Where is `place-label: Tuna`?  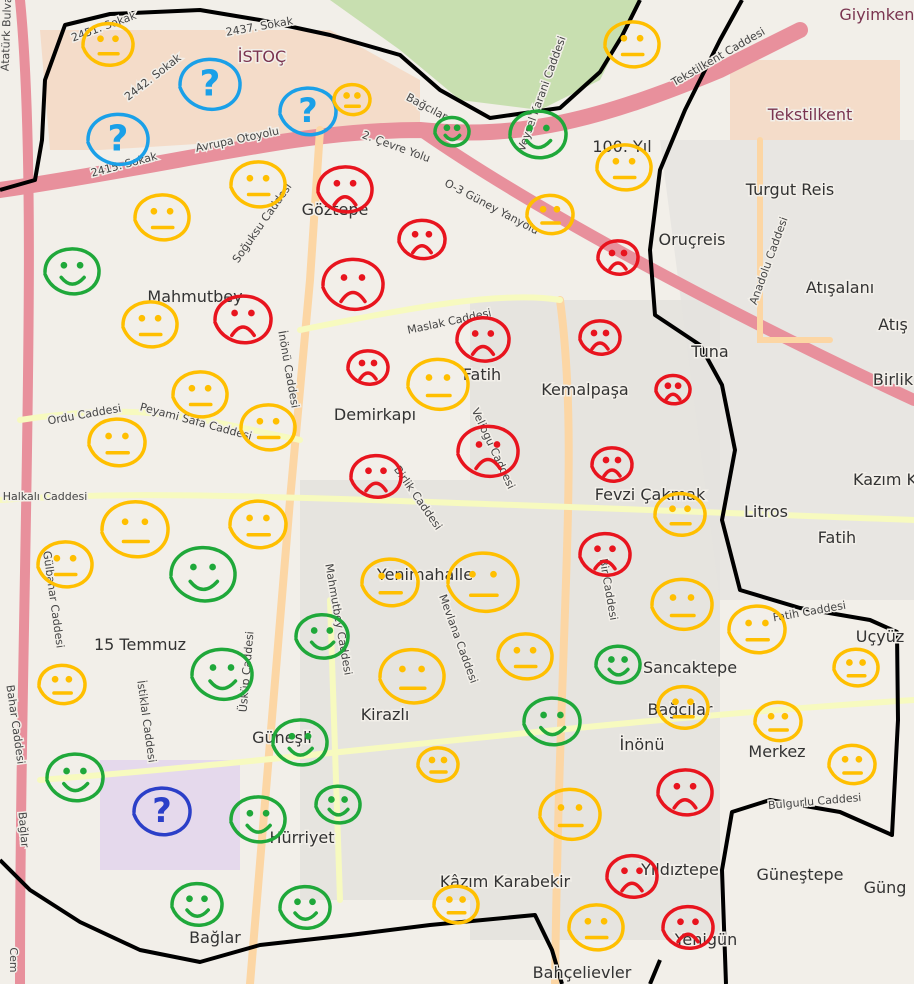 place-label: Tuna is located at coordinates (709, 351).